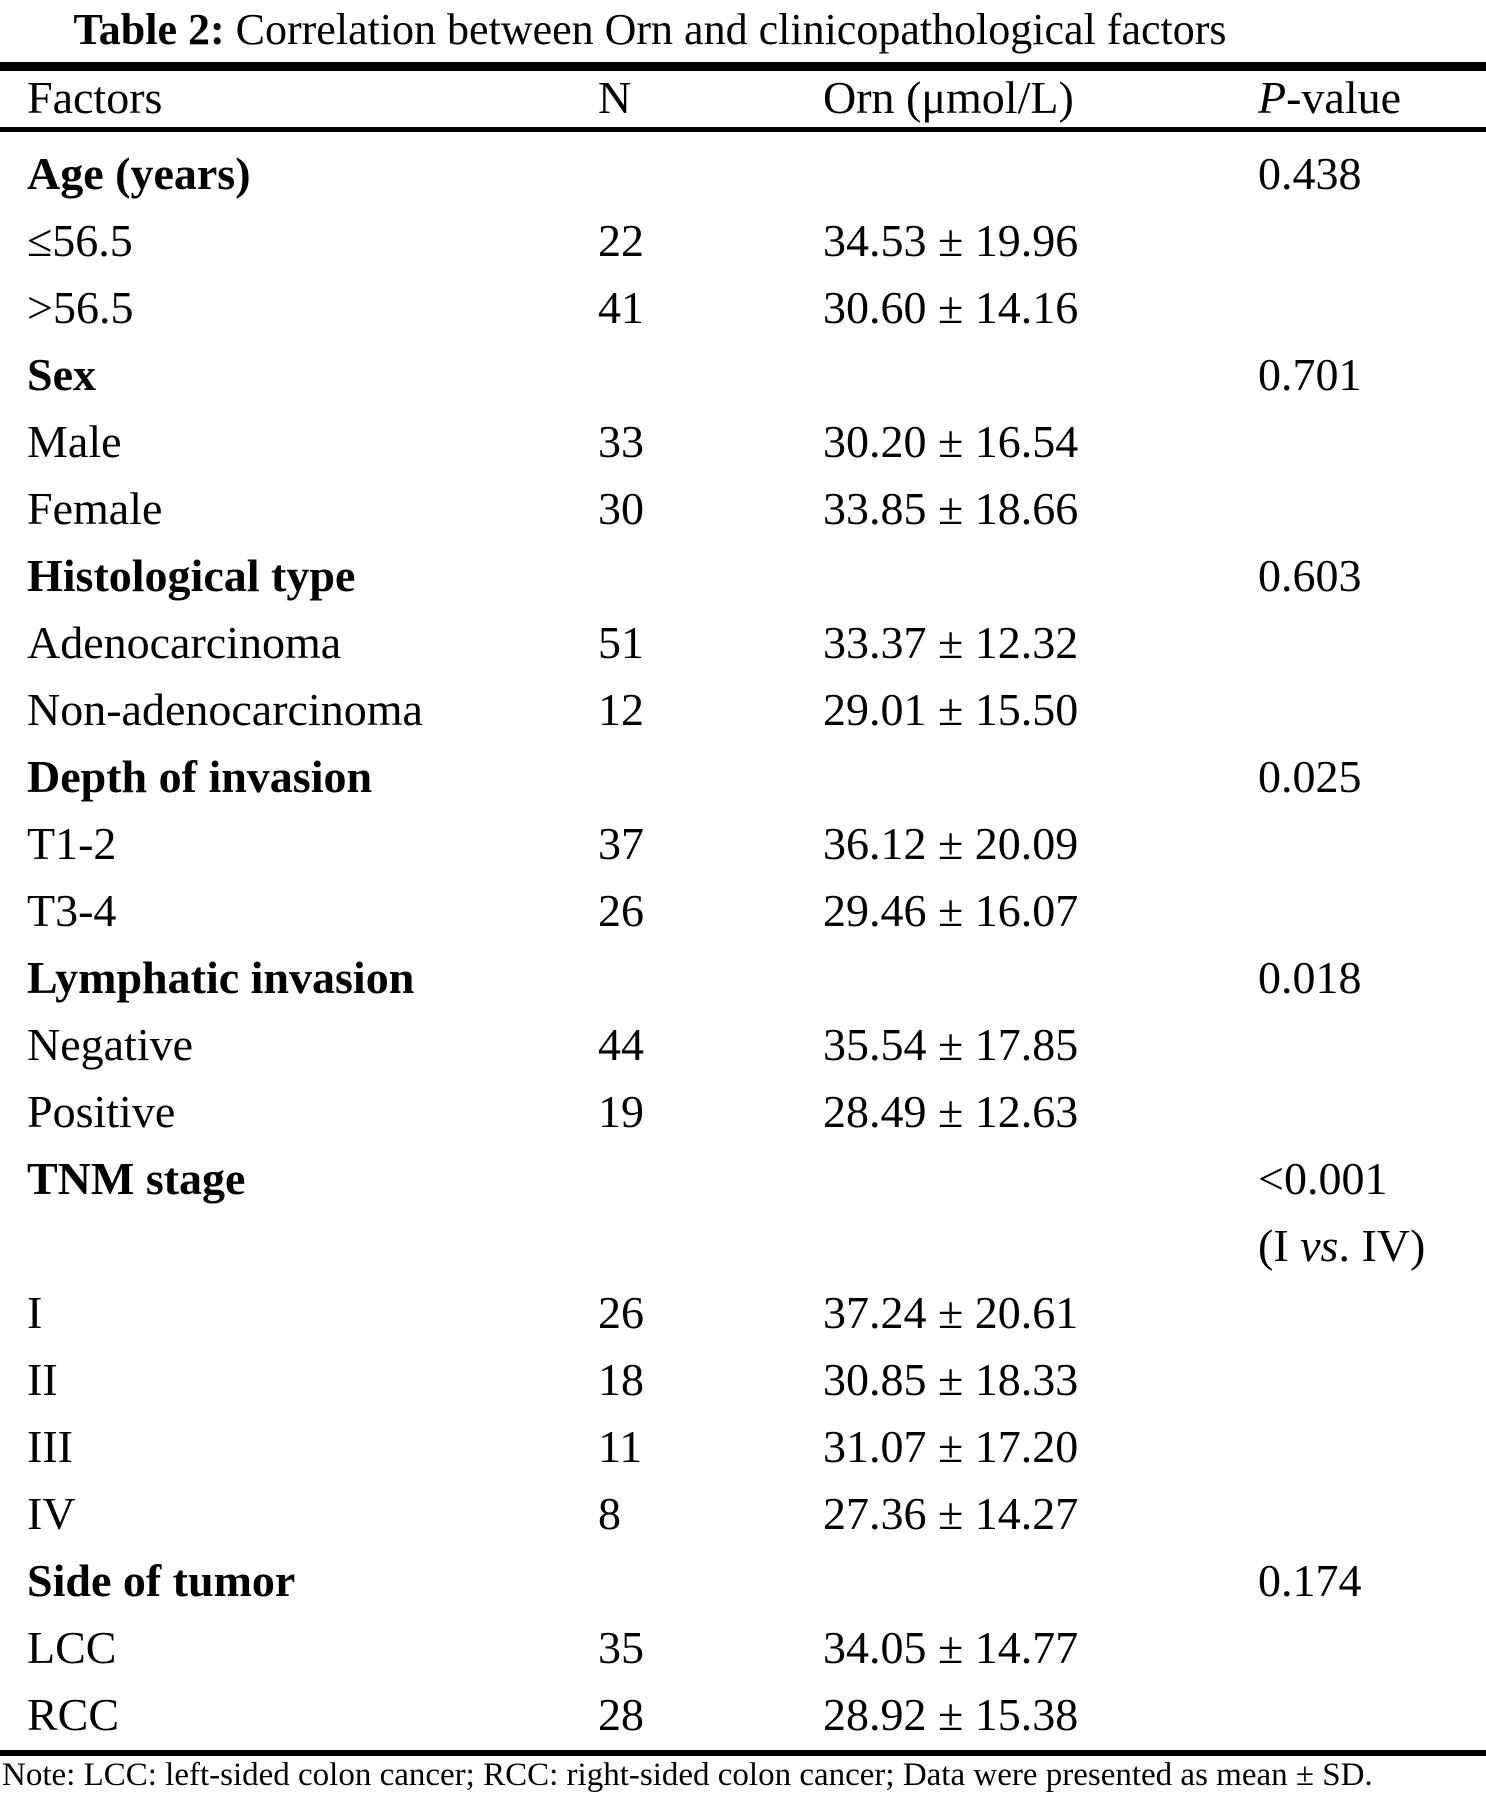 This screenshot has width=1486, height=1794. What do you see at coordinates (743, 240) in the screenshot?
I see `table-row-age-le: ≤56.5 22 34.53 ± 19.96` at bounding box center [743, 240].